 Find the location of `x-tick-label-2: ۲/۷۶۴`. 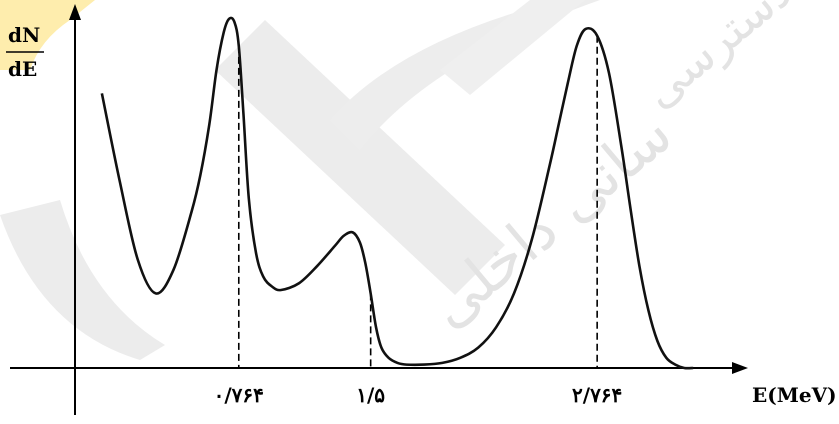

x-tick-label-2: ۲/۷۶۴ is located at coordinates (597, 395).